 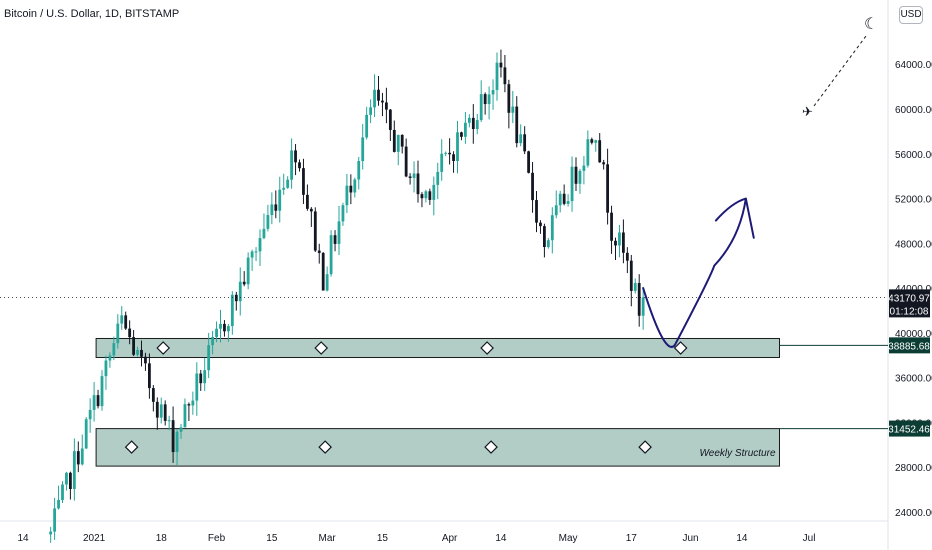 I want to click on y-tick-label: 52000.00, so click(x=913, y=200).